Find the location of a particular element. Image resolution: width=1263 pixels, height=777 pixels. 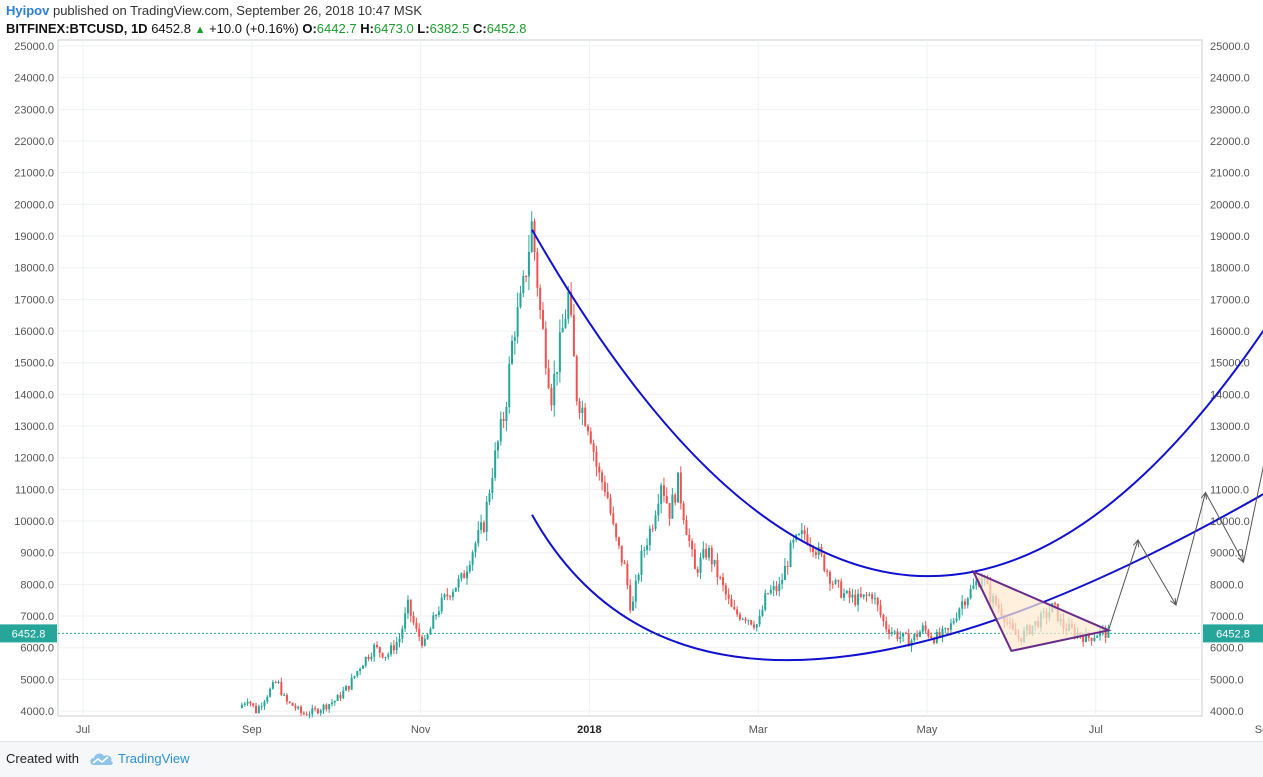

x-tick-label: Nov is located at coordinates (421, 730).